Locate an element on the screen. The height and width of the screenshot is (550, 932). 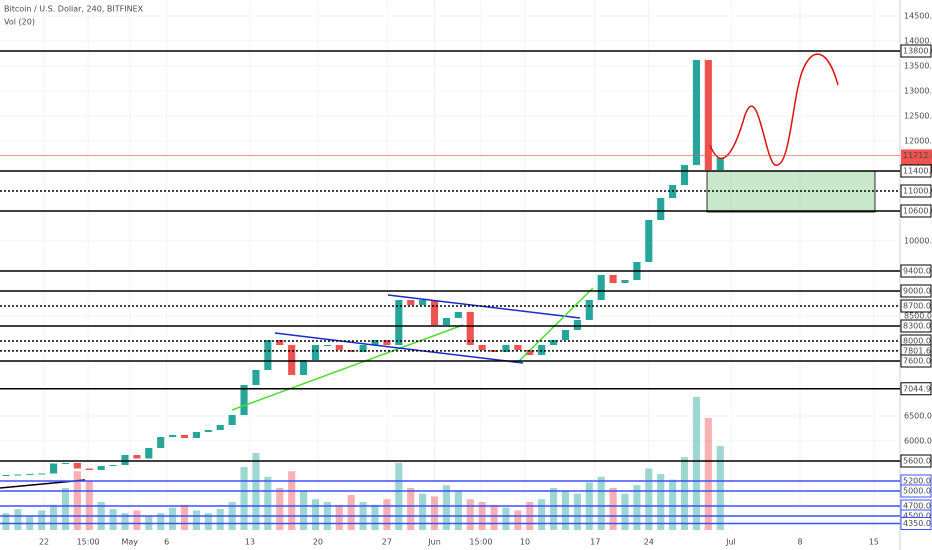
y-tick-label: 6000.0 is located at coordinates (918, 441).